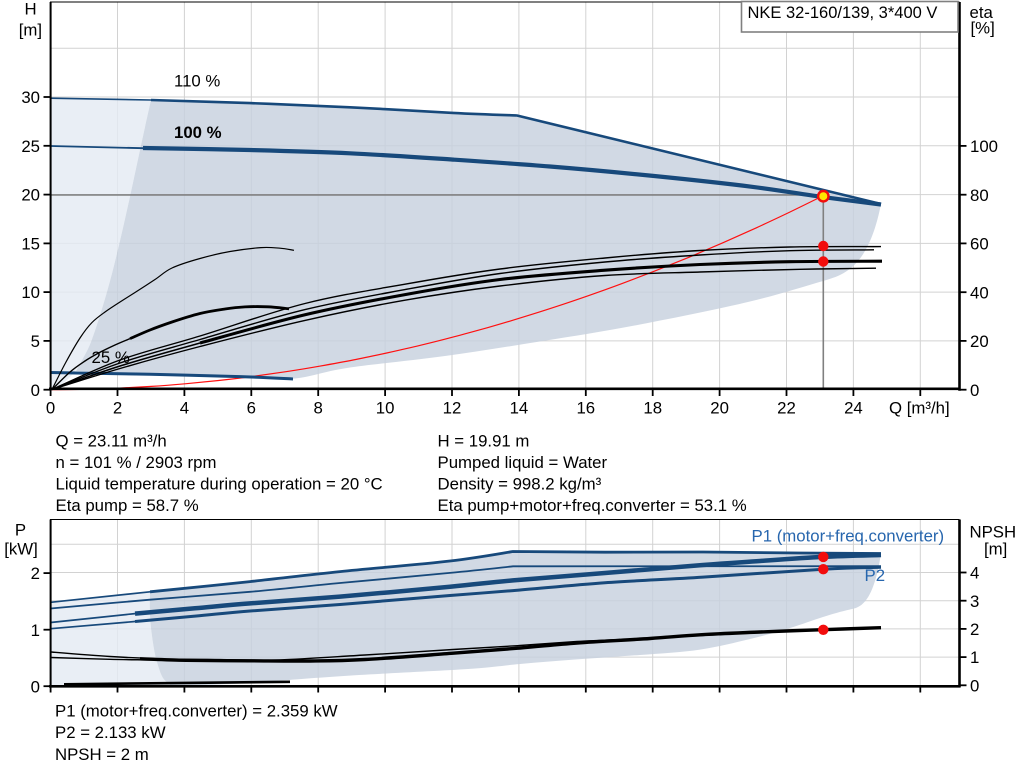 This screenshot has width=1024, height=781. Describe the element at coordinates (452, 407) in the screenshot. I see `svg-text: 12` at that location.